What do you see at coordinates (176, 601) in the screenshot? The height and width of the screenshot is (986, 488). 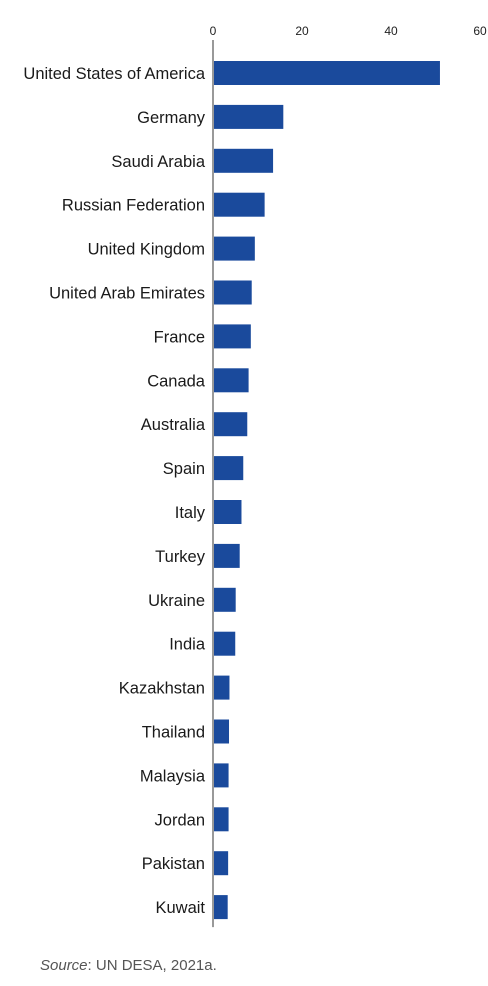 I see `category-label: Ukraine` at bounding box center [176, 601].